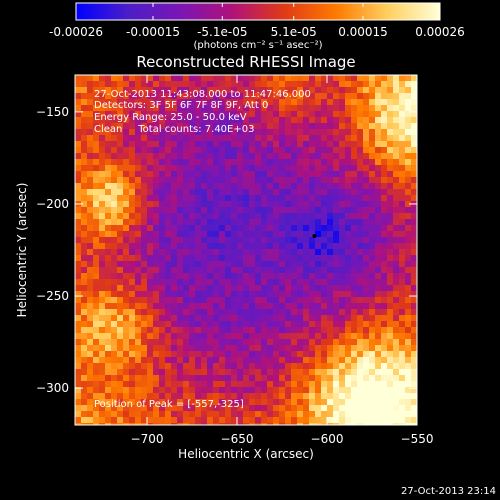 The width and height of the screenshot is (500, 500). What do you see at coordinates (52, 204) in the screenshot?
I see `y-tick-label: −200` at bounding box center [52, 204].